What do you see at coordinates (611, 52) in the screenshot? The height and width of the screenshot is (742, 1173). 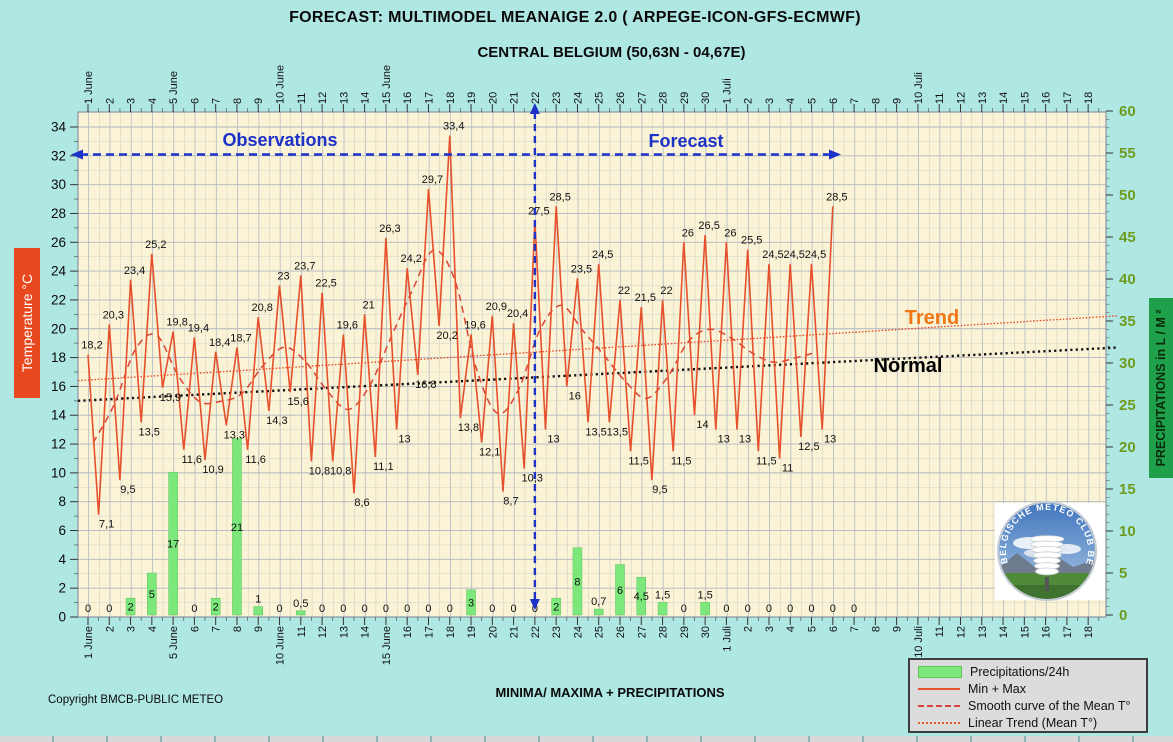 I see `page-subtitle: CENTRAL BELGIUM (50,63N - 04,67E)` at bounding box center [611, 52].